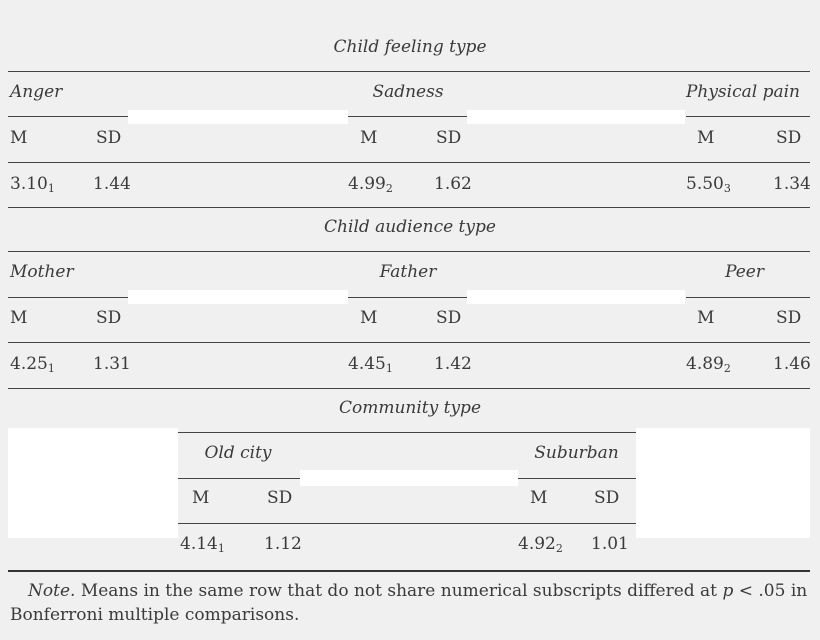 This screenshot has height=640, width=820. What do you see at coordinates (453, 364) in the screenshot?
I see `sd-value: 1.42` at bounding box center [453, 364].